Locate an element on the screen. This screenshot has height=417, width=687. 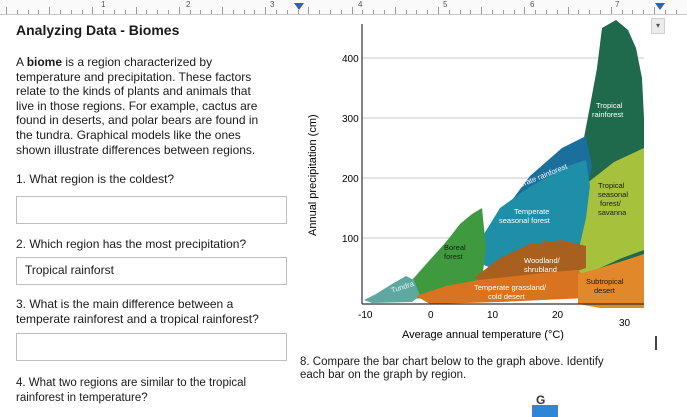
y-tick-label: 200 is located at coordinates (350, 179).